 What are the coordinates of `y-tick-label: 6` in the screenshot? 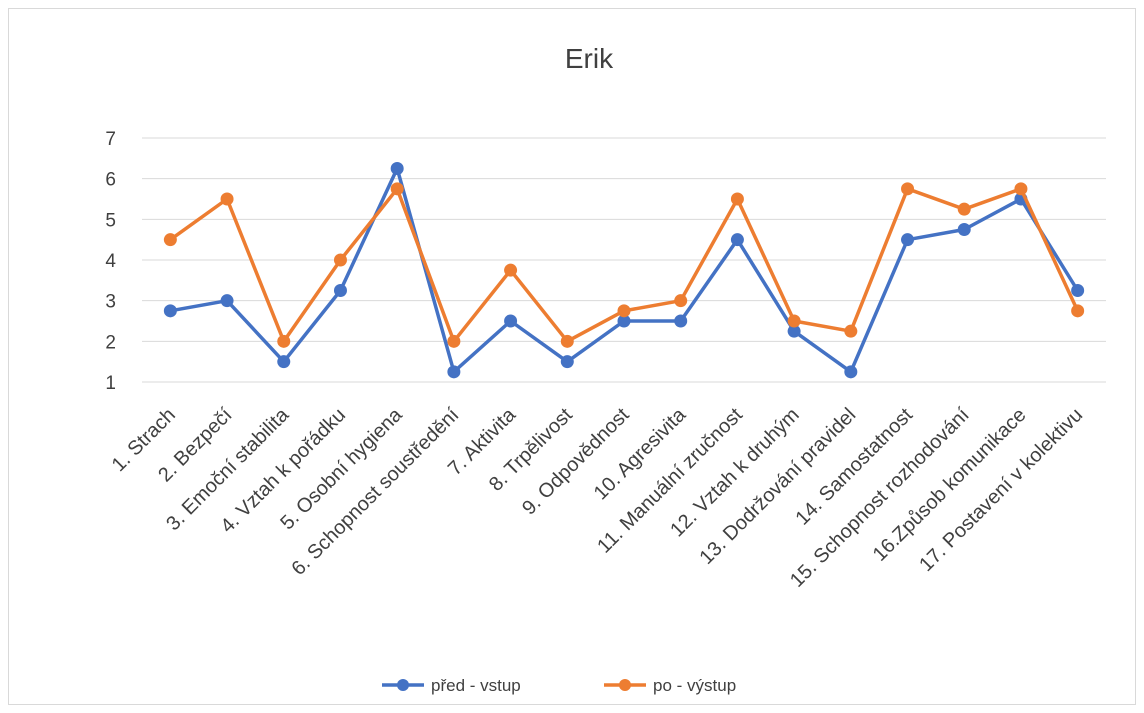 It's located at (110, 180).